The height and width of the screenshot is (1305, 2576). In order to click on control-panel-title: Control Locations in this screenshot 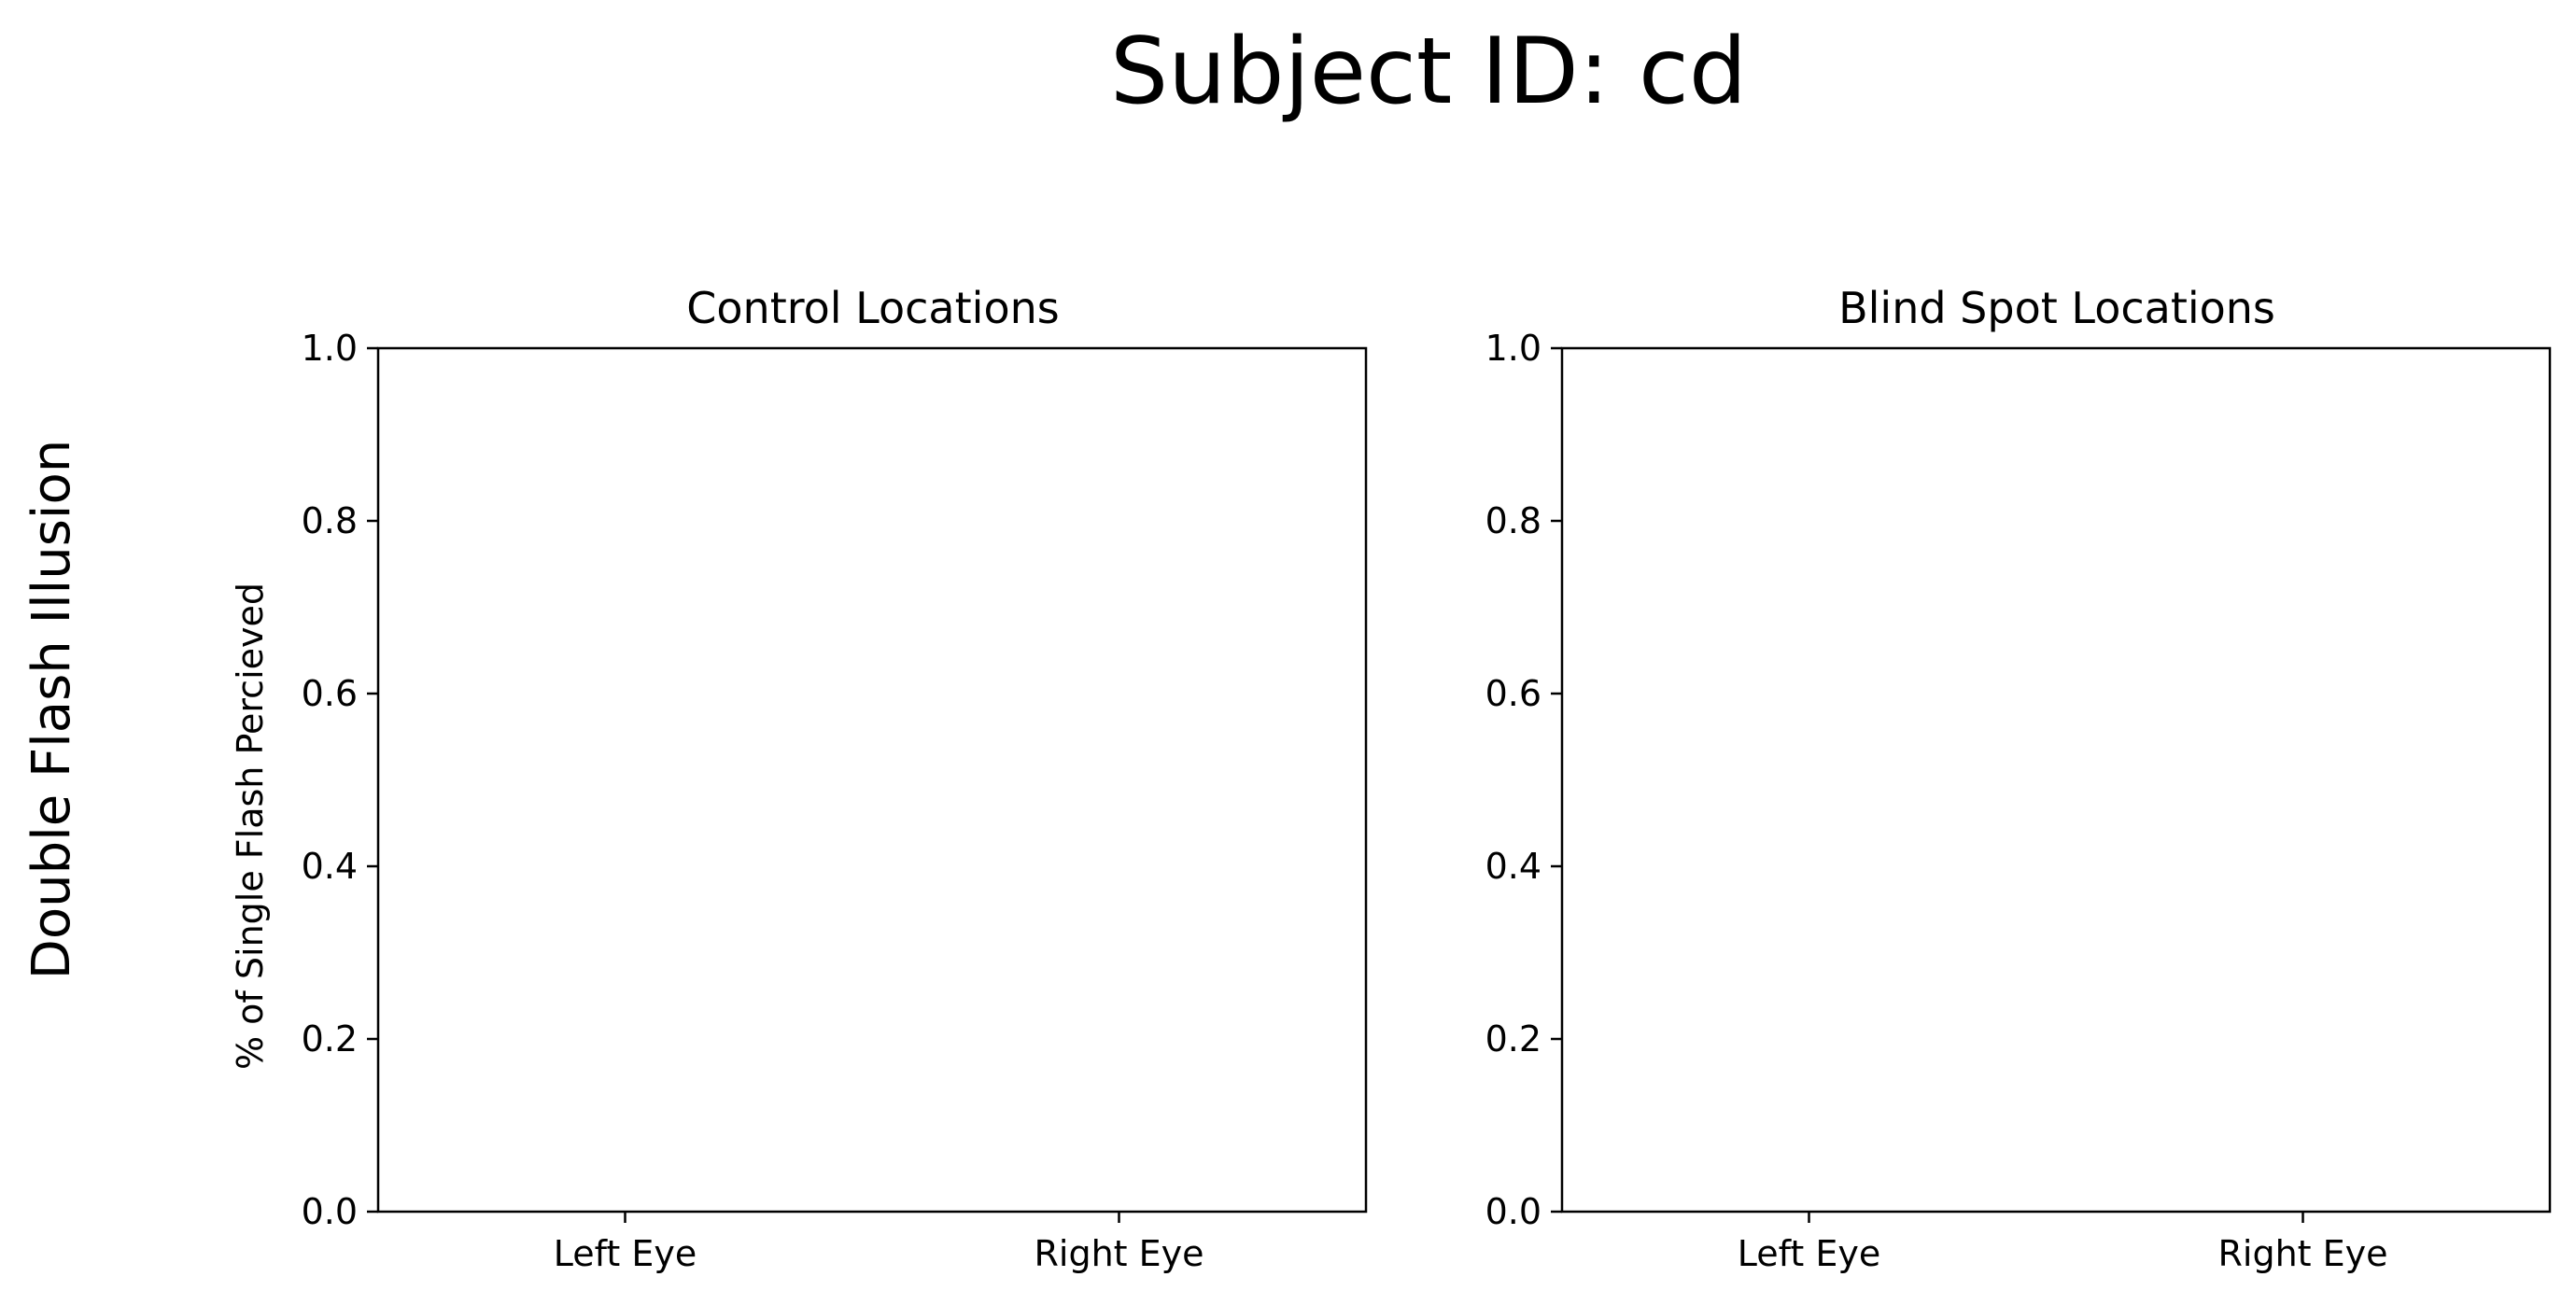, I will do `click(872, 308)`.